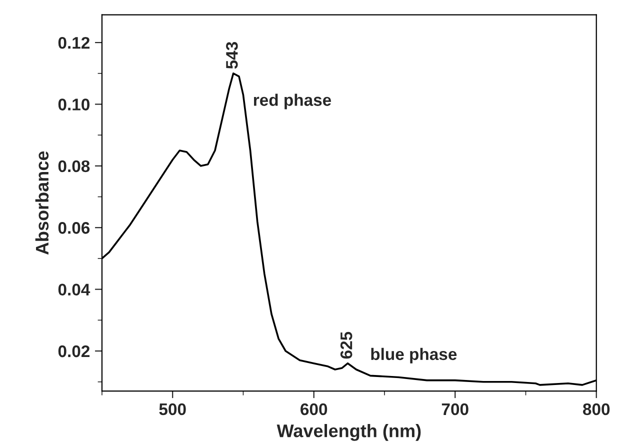 The width and height of the screenshot is (618, 448). I want to click on y-tick-label: 0.04, so click(74, 290).